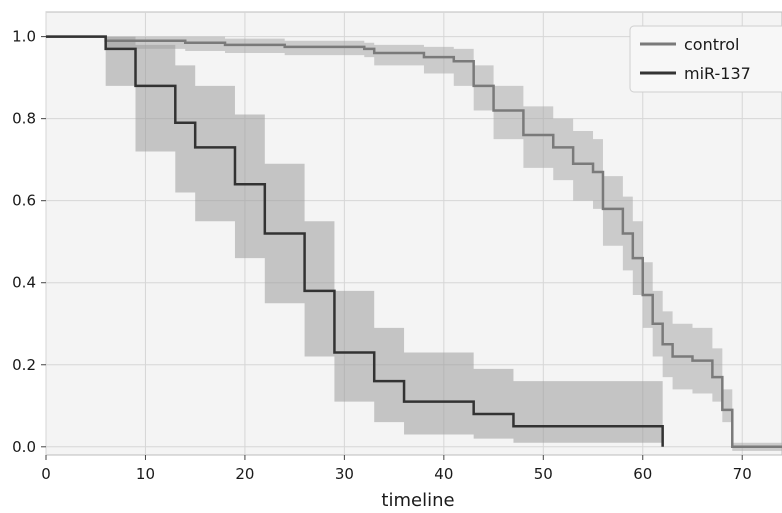  What do you see at coordinates (543, 474) in the screenshot?
I see `x-tick-label: 50` at bounding box center [543, 474].